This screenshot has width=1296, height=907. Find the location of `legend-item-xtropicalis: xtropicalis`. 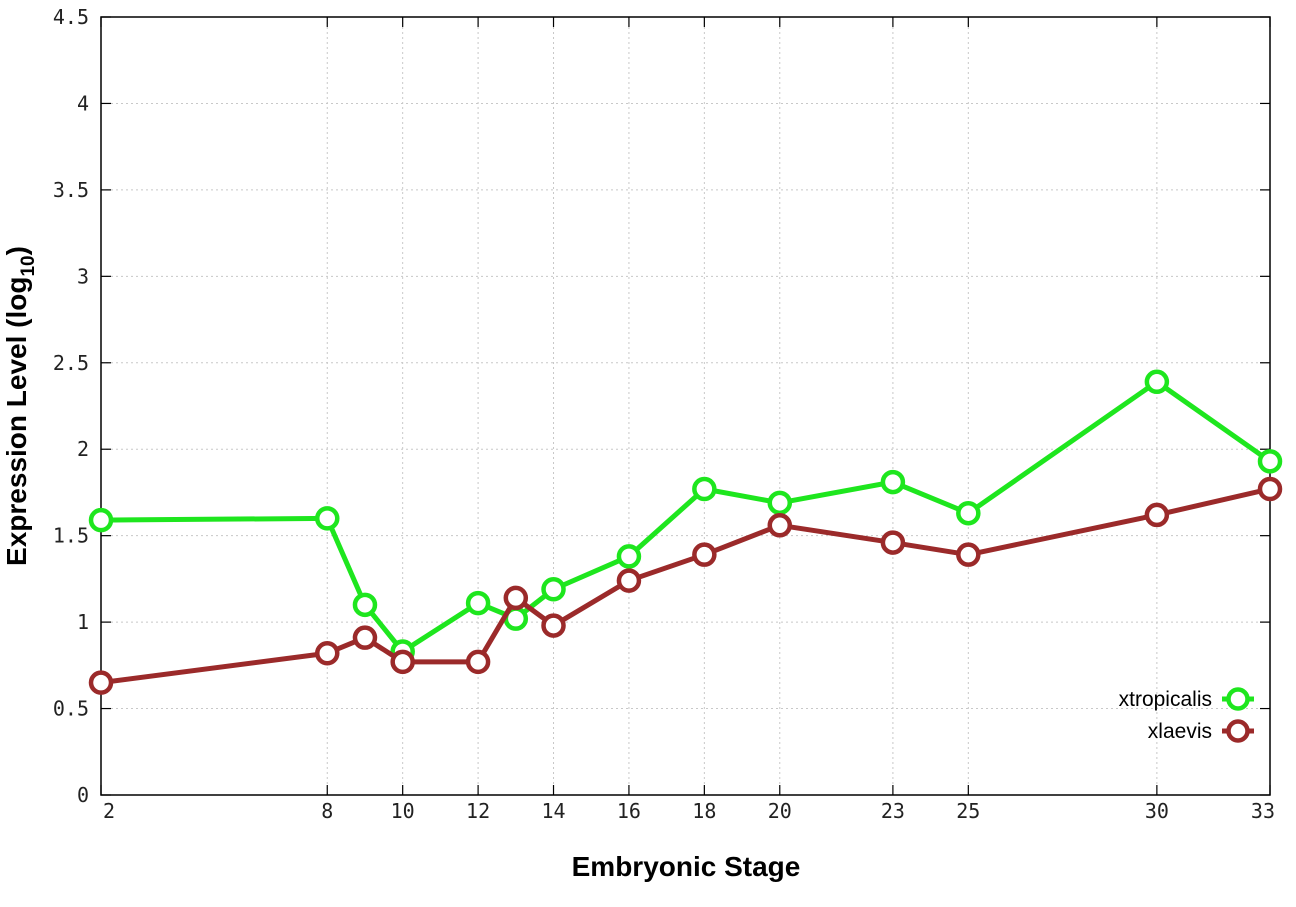

legend-item-xtropicalis: xtropicalis is located at coordinates (1186, 699).